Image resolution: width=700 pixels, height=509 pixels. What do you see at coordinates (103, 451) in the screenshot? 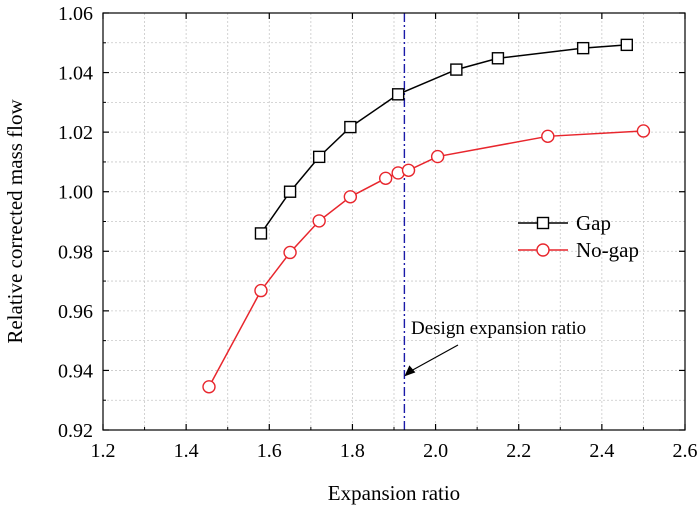
I see `x-tick-label: 1.2` at bounding box center [103, 451].